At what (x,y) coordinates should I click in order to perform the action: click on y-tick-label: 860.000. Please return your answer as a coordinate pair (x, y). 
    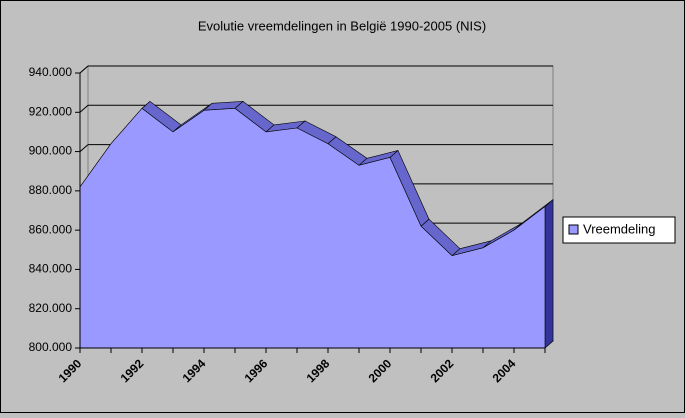
    Looking at the image, I should click on (51, 229).